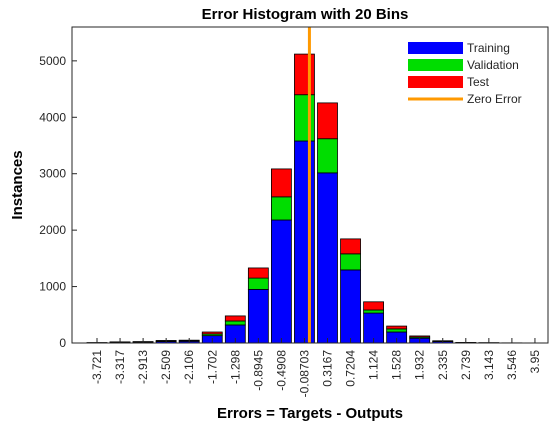 The width and height of the screenshot is (550, 430). I want to click on x-tick-label: -1.702, so click(212, 367).